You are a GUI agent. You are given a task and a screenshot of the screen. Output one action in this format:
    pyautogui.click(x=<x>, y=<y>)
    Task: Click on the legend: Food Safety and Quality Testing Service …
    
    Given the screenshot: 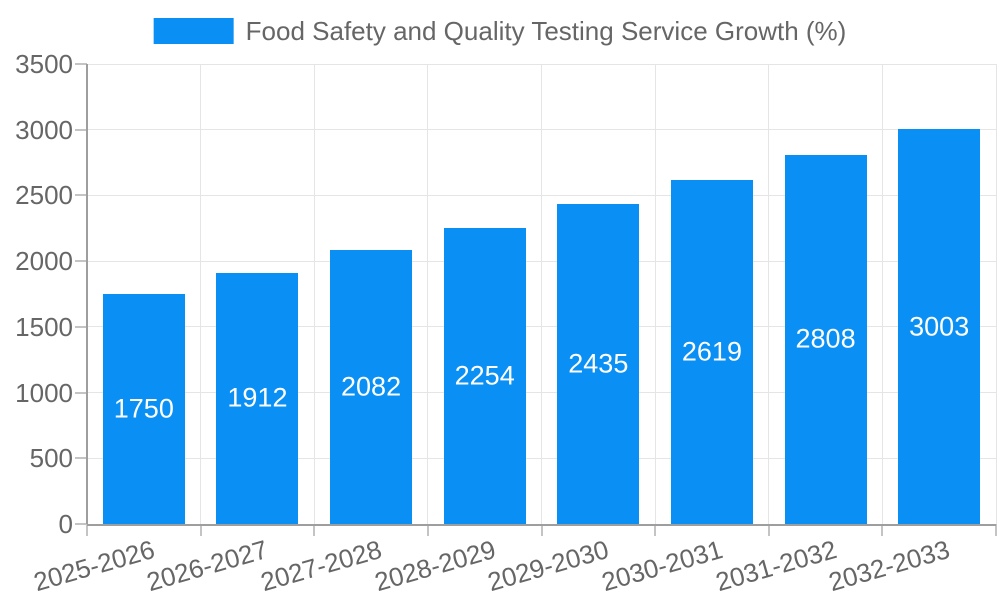 What is the action you would take?
    pyautogui.click(x=500, y=31)
    